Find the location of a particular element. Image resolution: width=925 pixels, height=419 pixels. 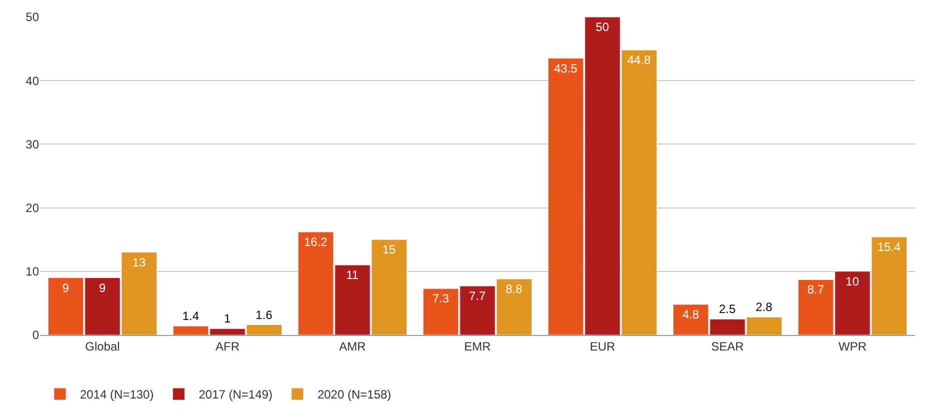

y-tick-label: 20 is located at coordinates (33, 208).